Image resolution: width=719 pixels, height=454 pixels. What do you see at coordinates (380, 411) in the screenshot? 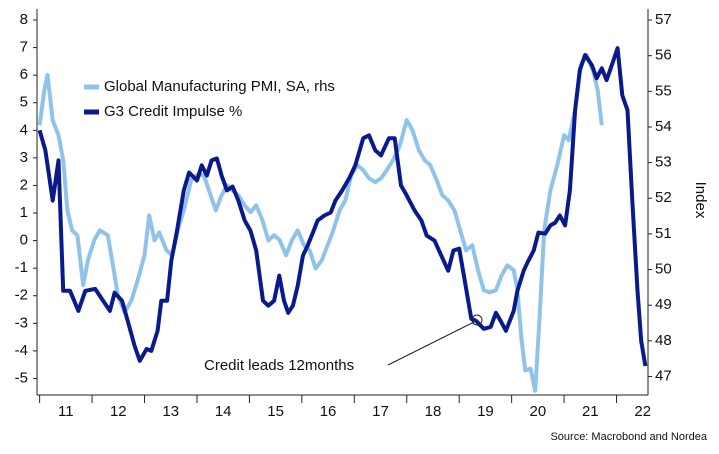
I see `x-tick-label: 17` at bounding box center [380, 411].